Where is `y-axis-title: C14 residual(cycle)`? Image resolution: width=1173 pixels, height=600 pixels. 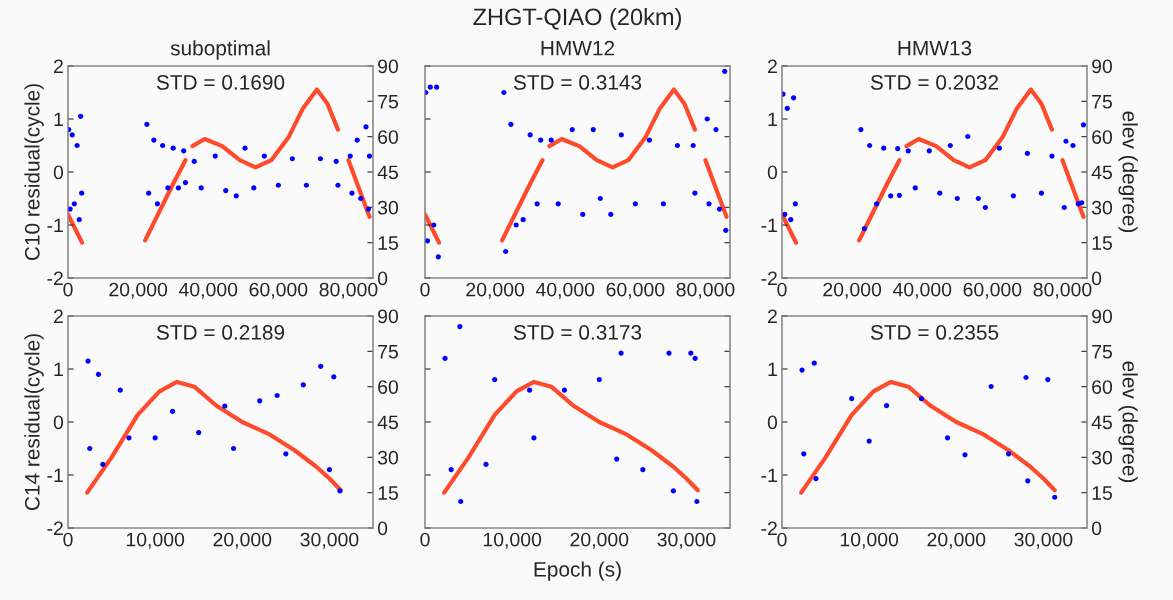 y-axis-title: C14 residual(cycle) is located at coordinates (34, 422).